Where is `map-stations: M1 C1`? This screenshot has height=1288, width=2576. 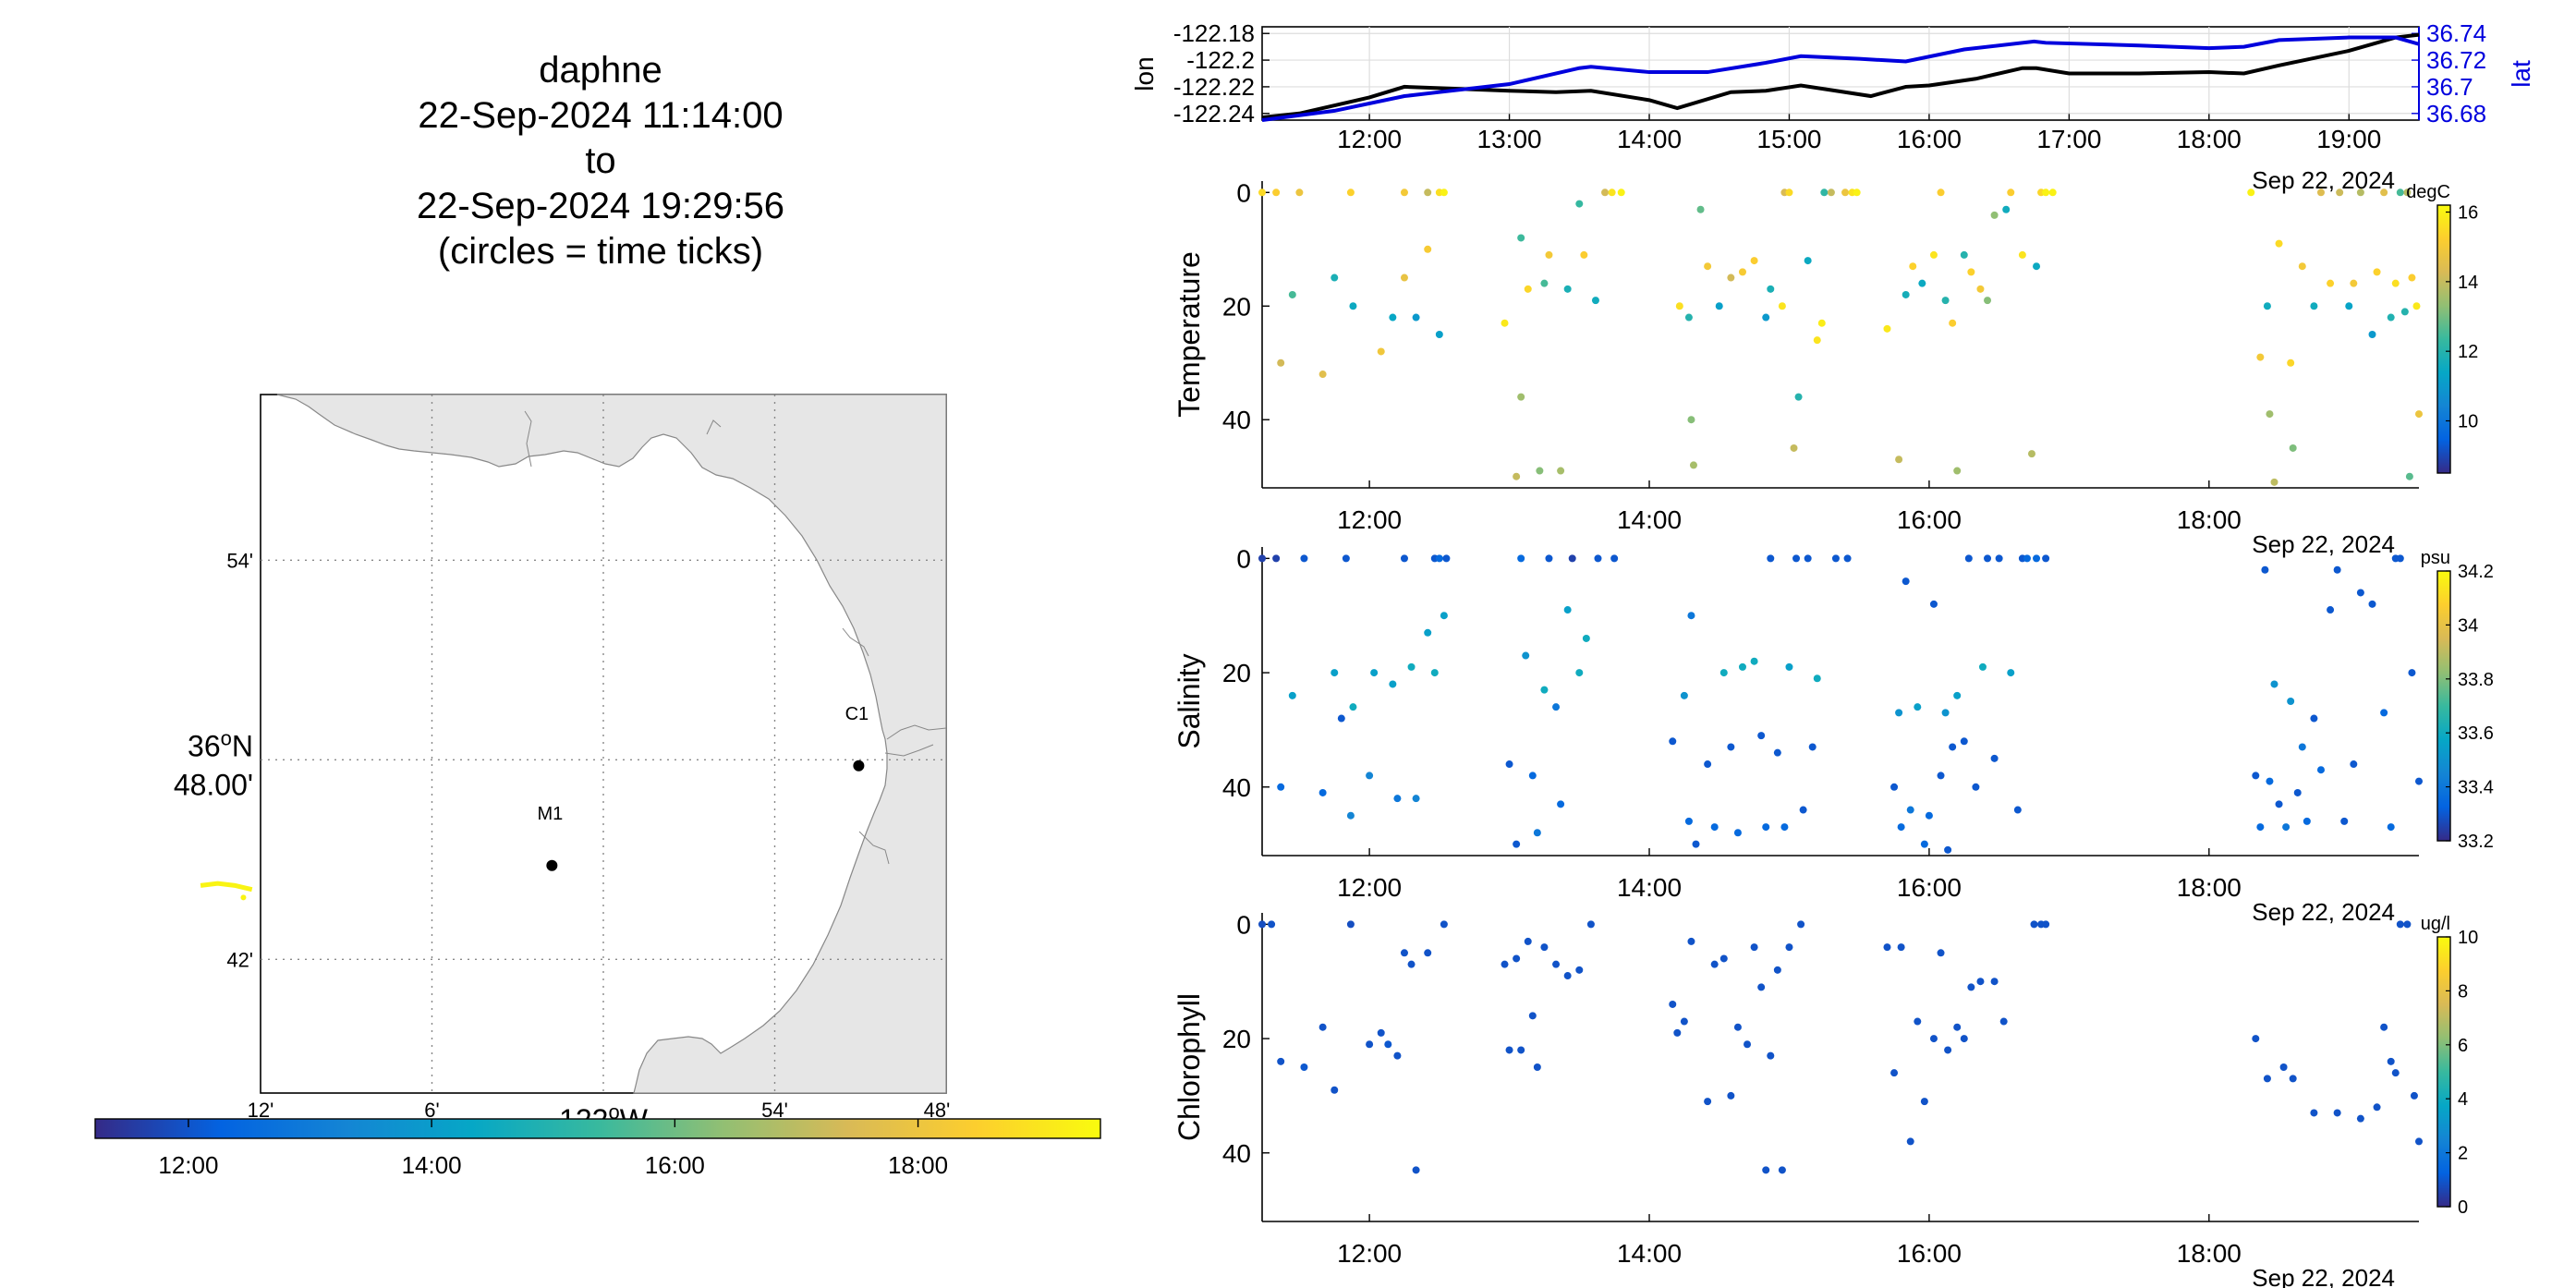 map-stations: M1 C1 is located at coordinates (703, 787).